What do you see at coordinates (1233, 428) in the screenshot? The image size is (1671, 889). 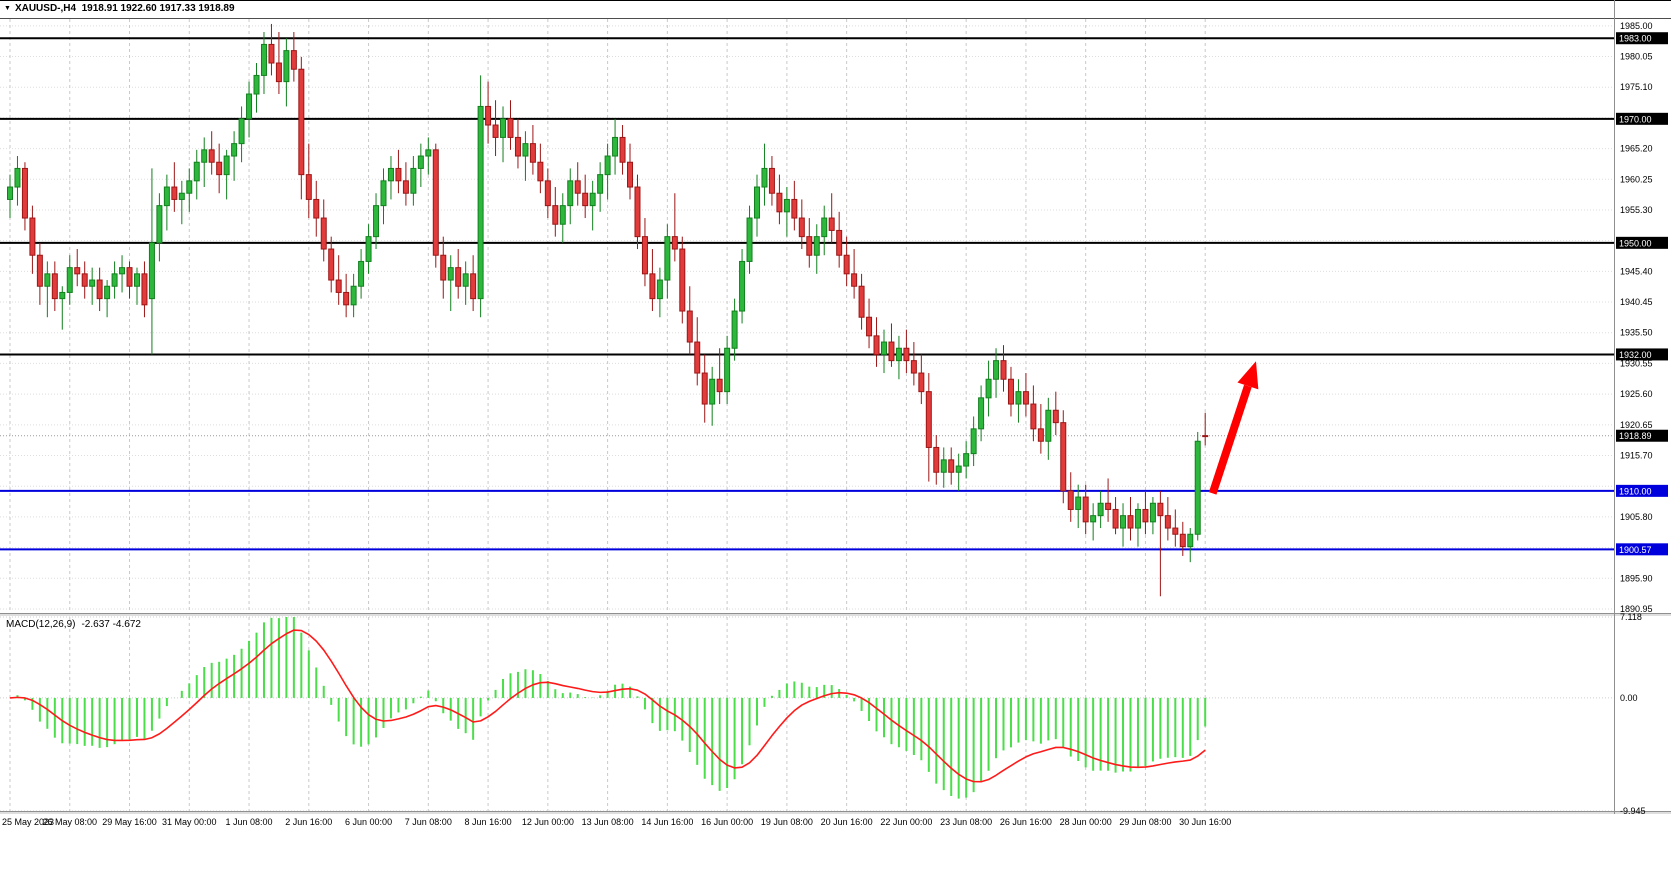 I see `arrow-annotation` at bounding box center [1233, 428].